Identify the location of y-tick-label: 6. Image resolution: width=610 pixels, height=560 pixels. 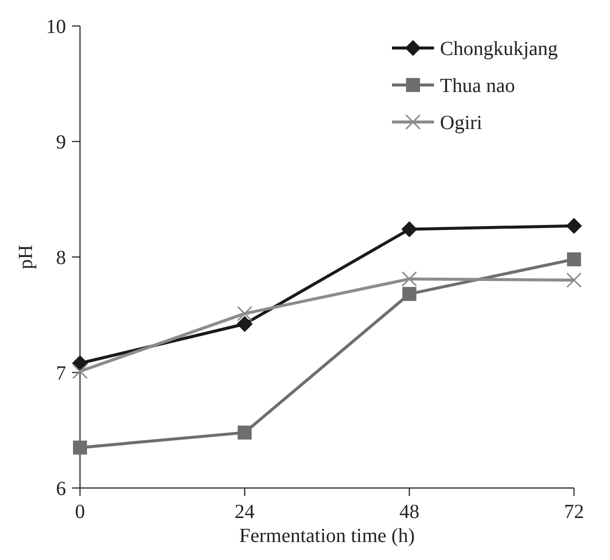
(61, 489).